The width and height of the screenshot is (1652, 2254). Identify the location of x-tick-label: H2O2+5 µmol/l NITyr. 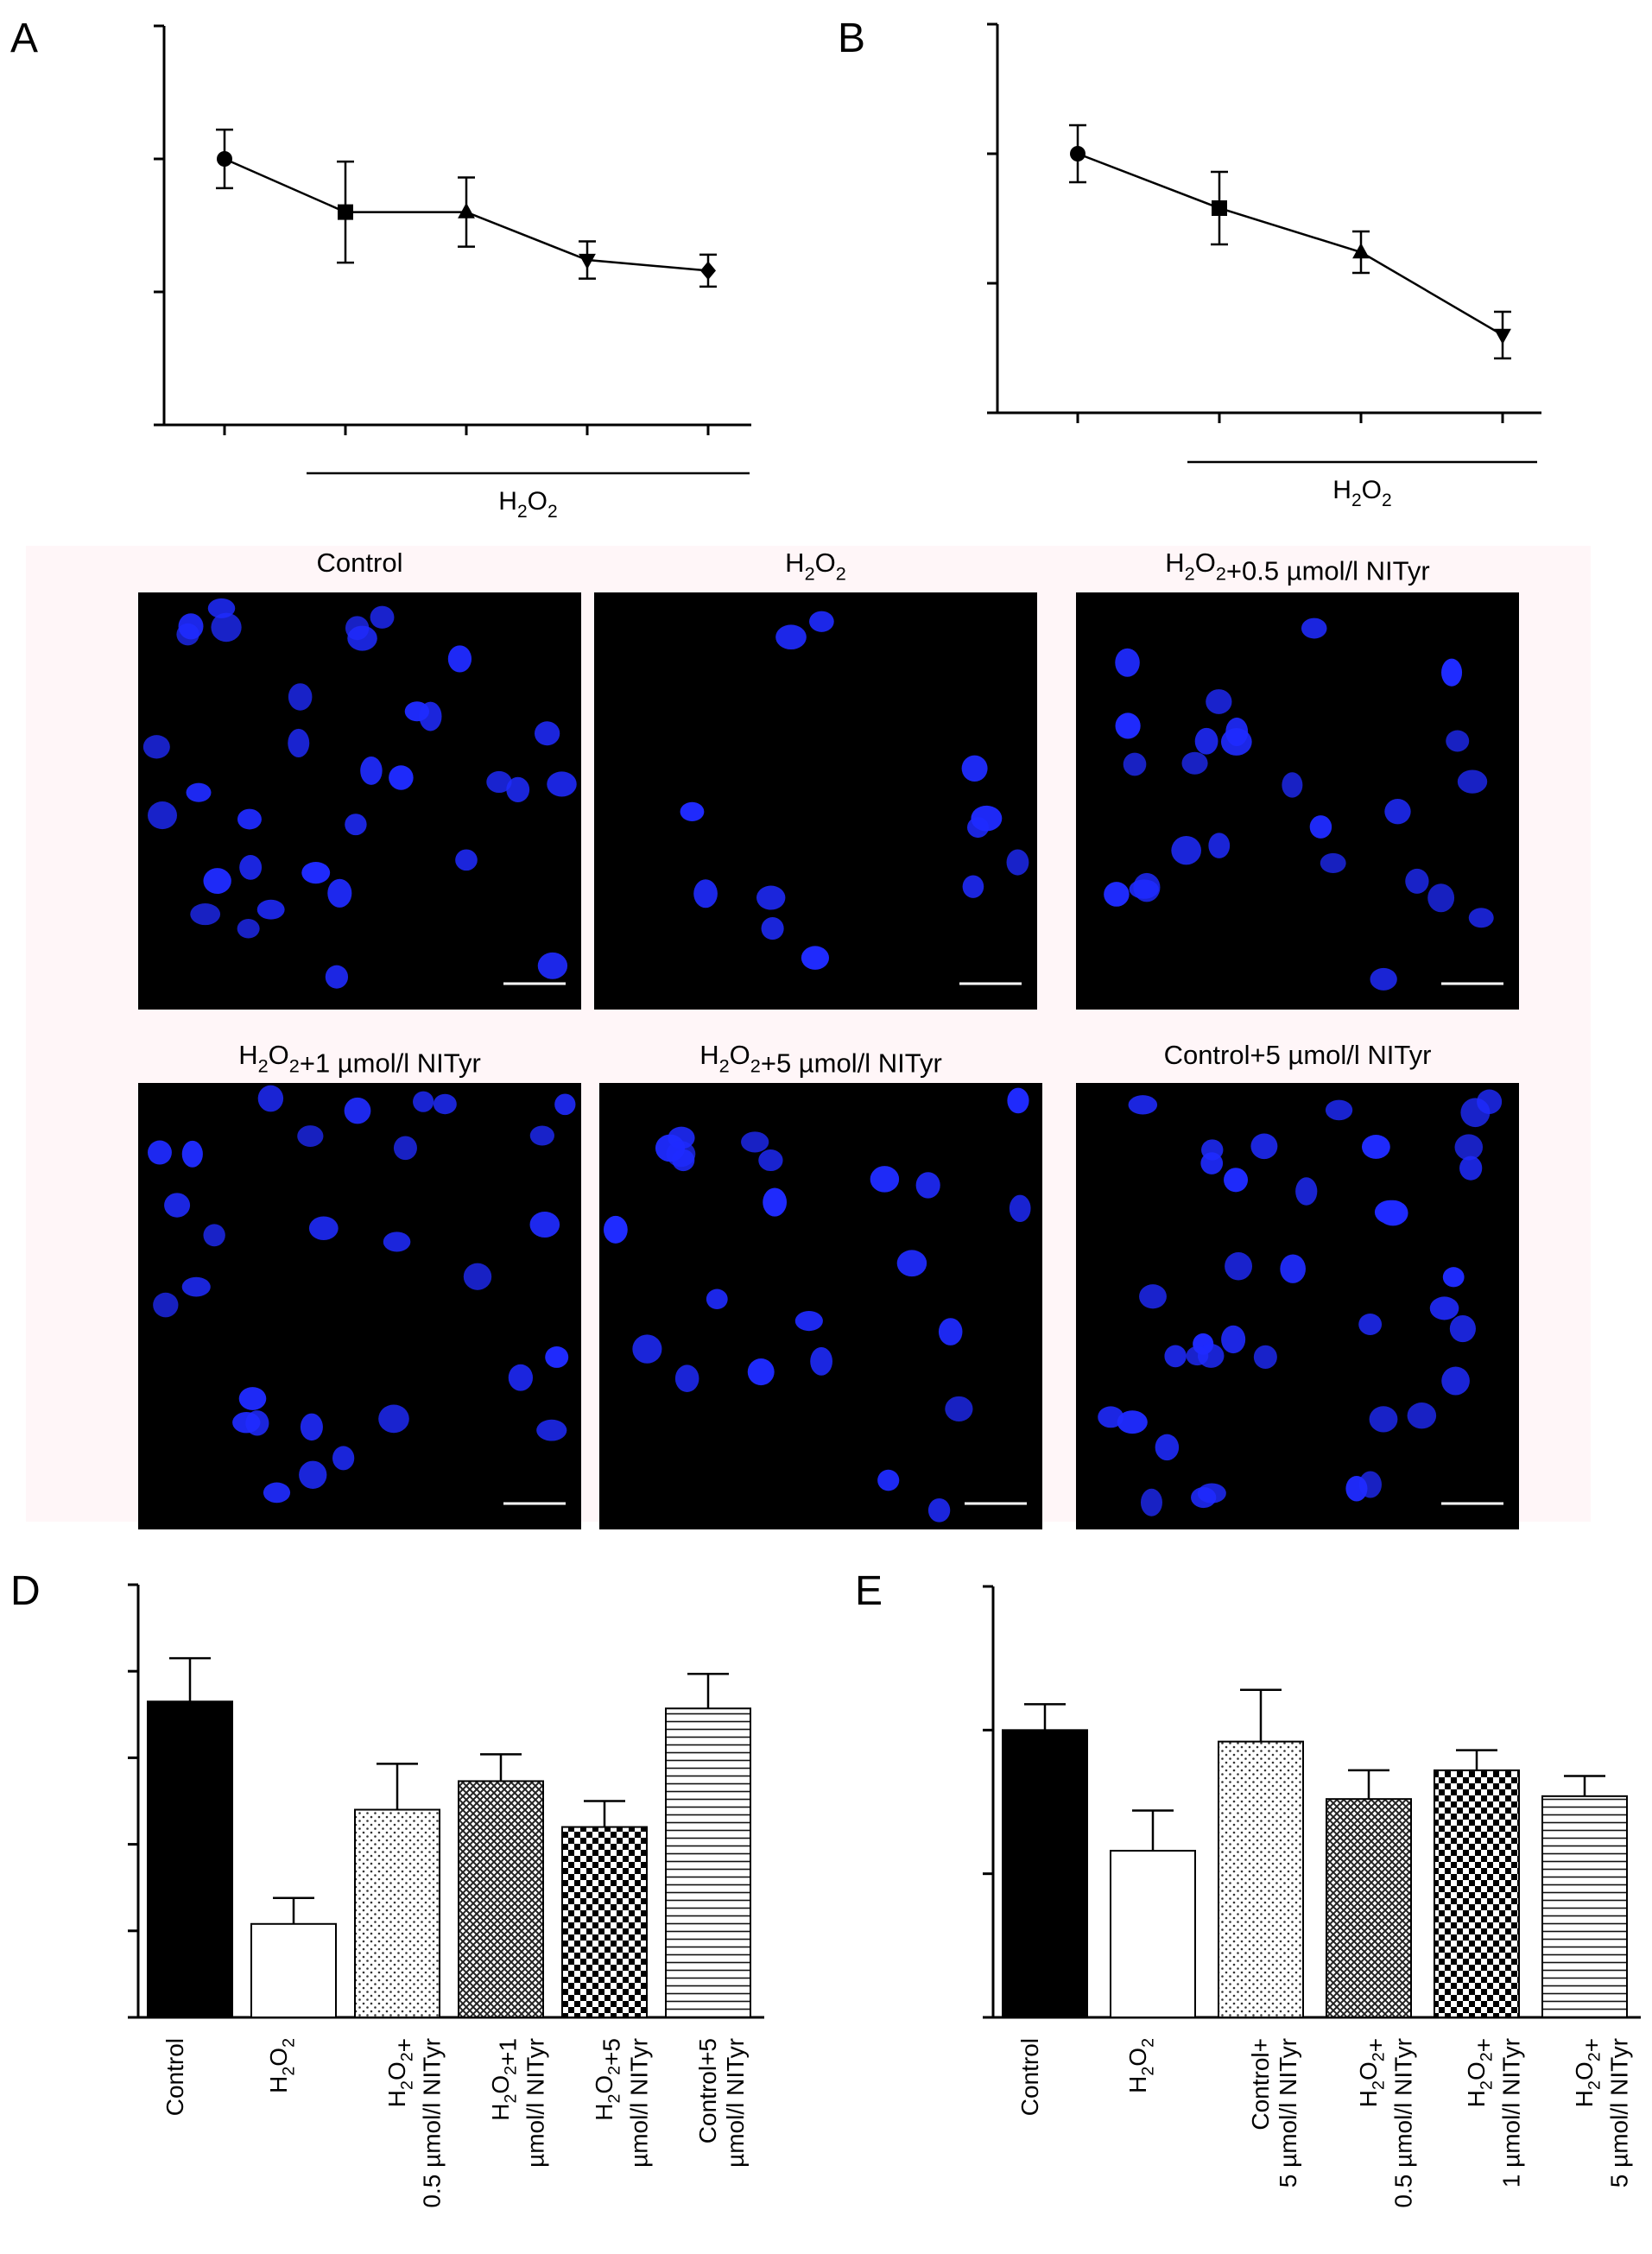
(1602, 2113).